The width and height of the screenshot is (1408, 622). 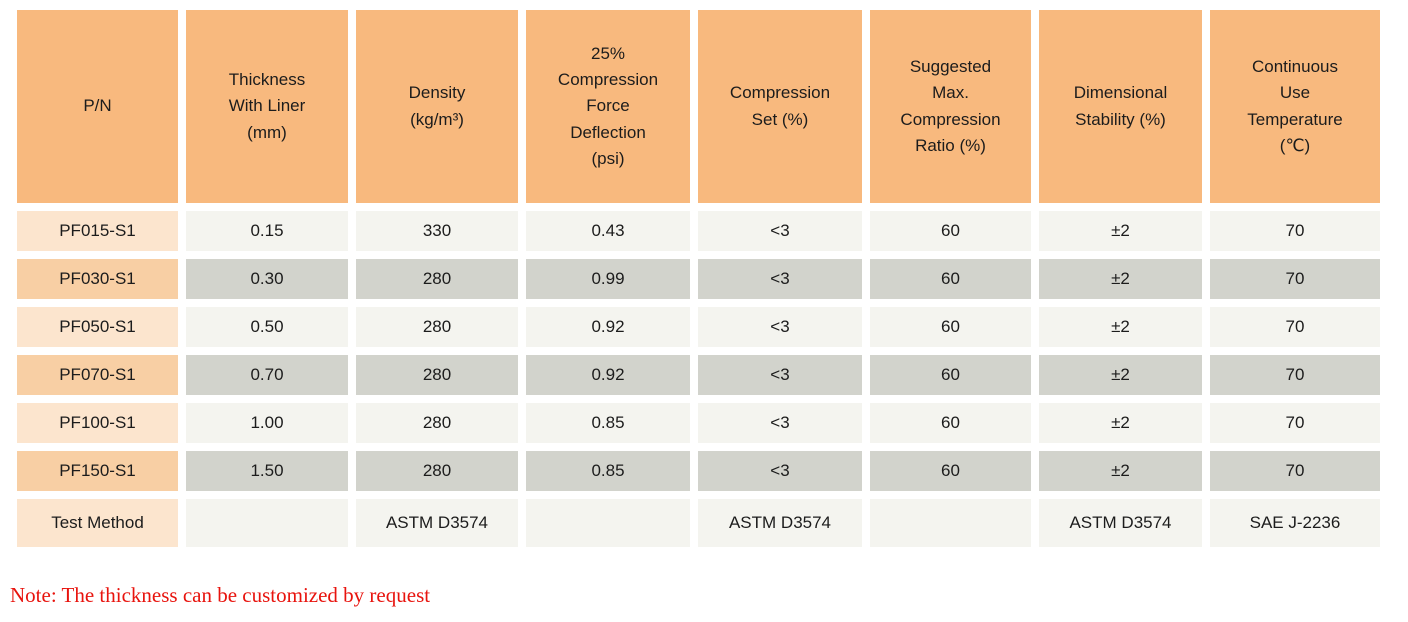 What do you see at coordinates (608, 231) in the screenshot?
I see `cell-cfd: 0.43` at bounding box center [608, 231].